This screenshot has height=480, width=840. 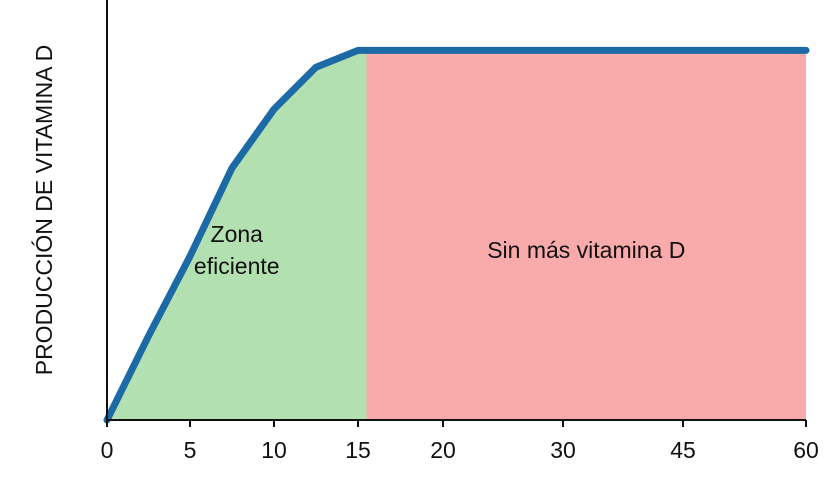 I want to click on x-tick-label: 20, so click(x=443, y=450).